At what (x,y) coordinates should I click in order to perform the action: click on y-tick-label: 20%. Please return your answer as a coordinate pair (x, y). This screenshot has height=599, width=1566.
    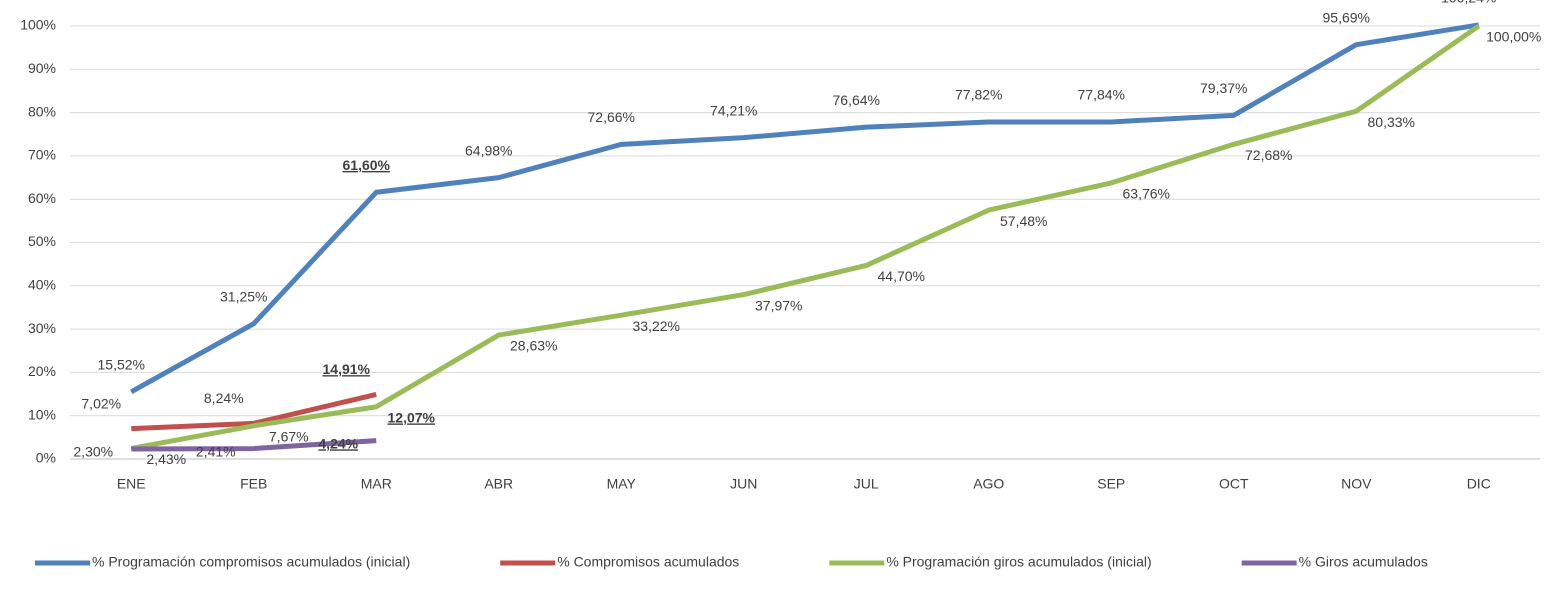
    Looking at the image, I should click on (42, 371).